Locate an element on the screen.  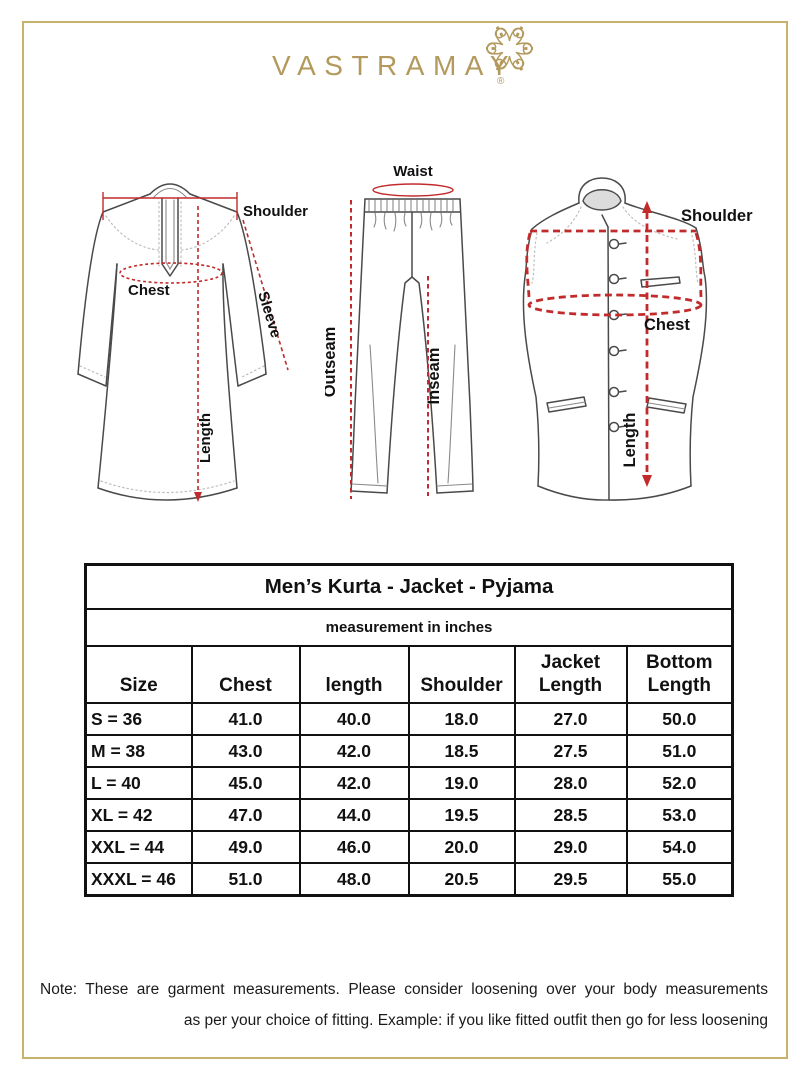
cell-chest: 43.0 is located at coordinates (245, 751).